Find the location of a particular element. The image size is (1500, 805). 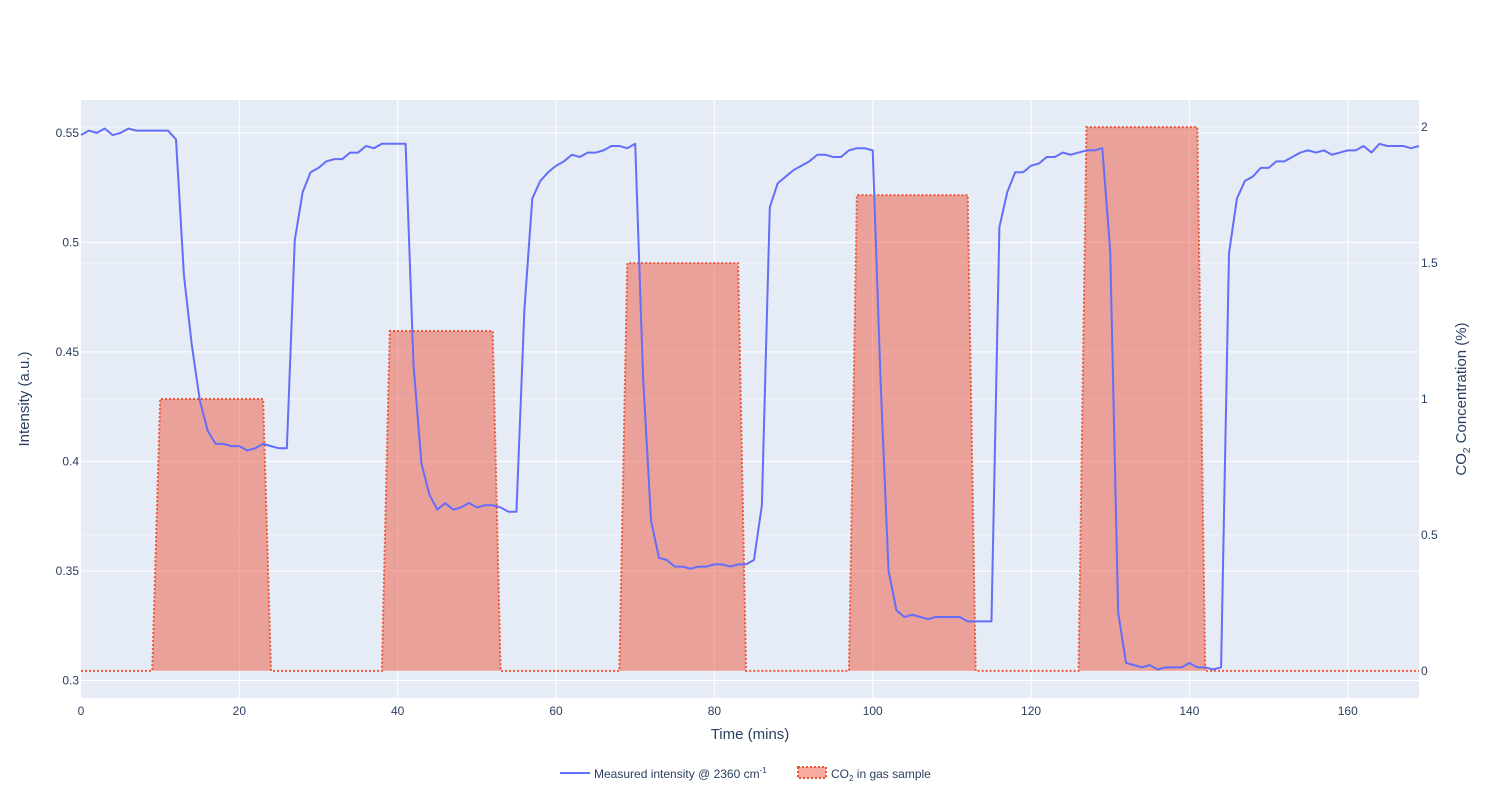

legend-label-co2-sub: 2 is located at coordinates (851, 778).